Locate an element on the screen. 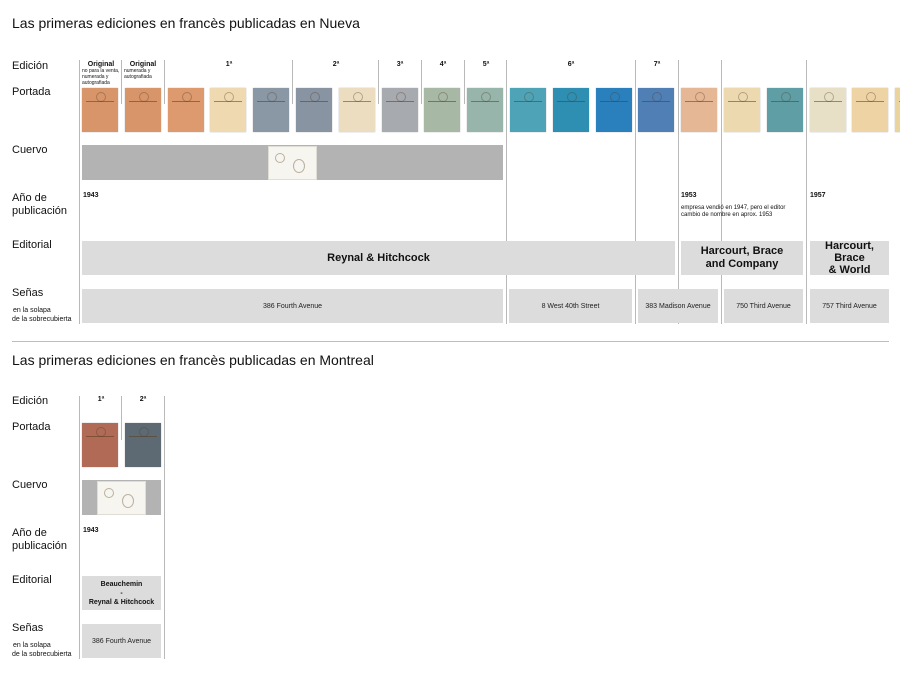  ny-edition-original-1-label: Original is located at coordinates (101, 64).